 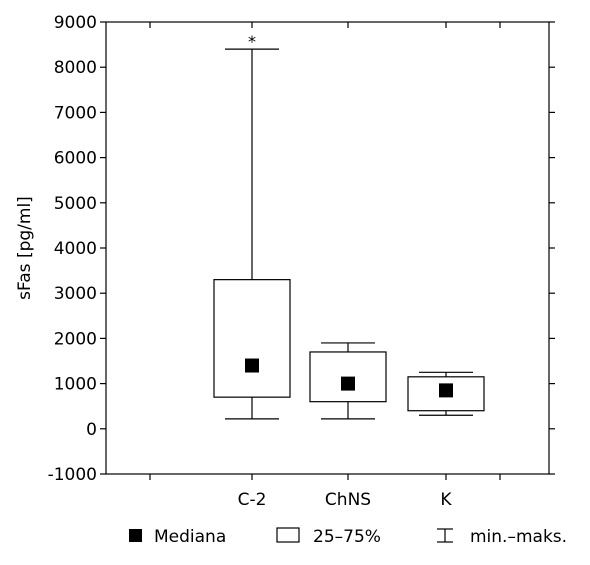 What do you see at coordinates (252, 41) in the screenshot?
I see `significance-asterisk: *` at bounding box center [252, 41].